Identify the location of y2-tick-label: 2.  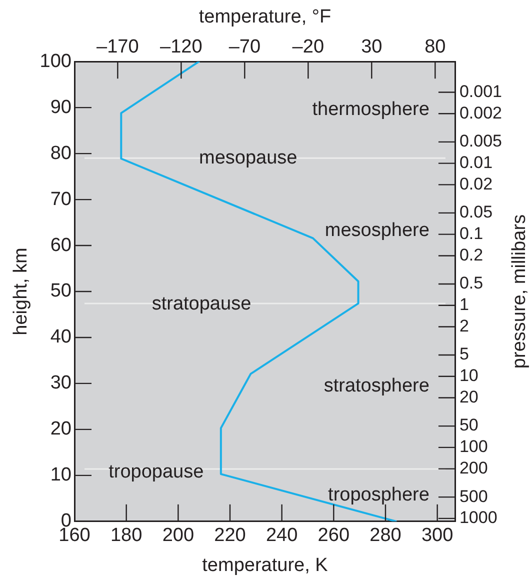
(464, 326).